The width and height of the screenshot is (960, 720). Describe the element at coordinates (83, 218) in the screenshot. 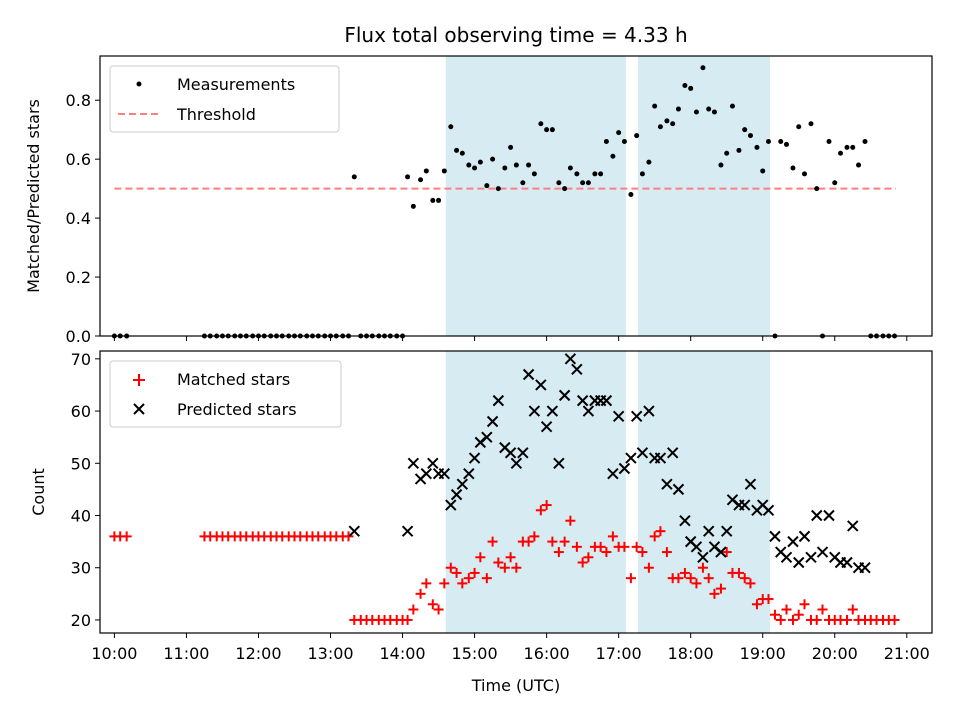

I see `top-y-ticks: 0.0 0.2 0.4 0.6 0.8` at that location.